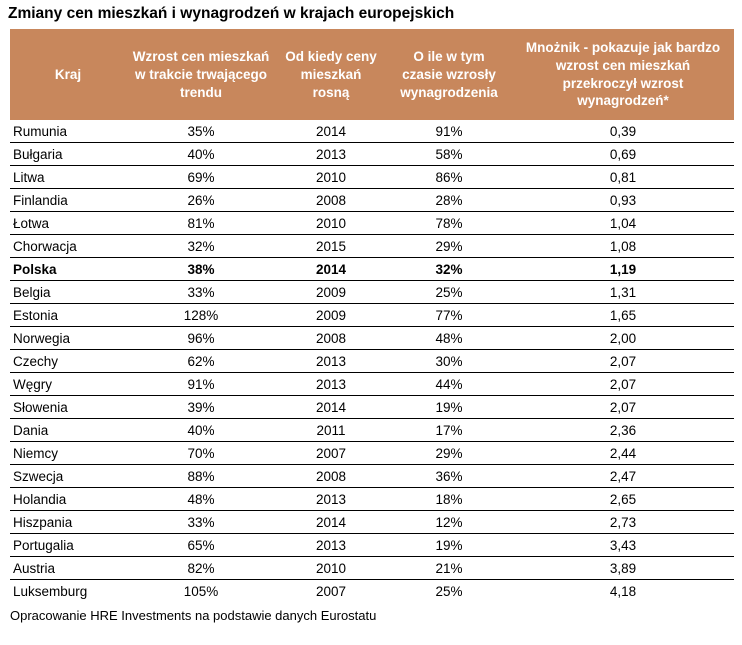 Image resolution: width=742 pixels, height=645 pixels. I want to click on value-cell: 2,36, so click(623, 431).